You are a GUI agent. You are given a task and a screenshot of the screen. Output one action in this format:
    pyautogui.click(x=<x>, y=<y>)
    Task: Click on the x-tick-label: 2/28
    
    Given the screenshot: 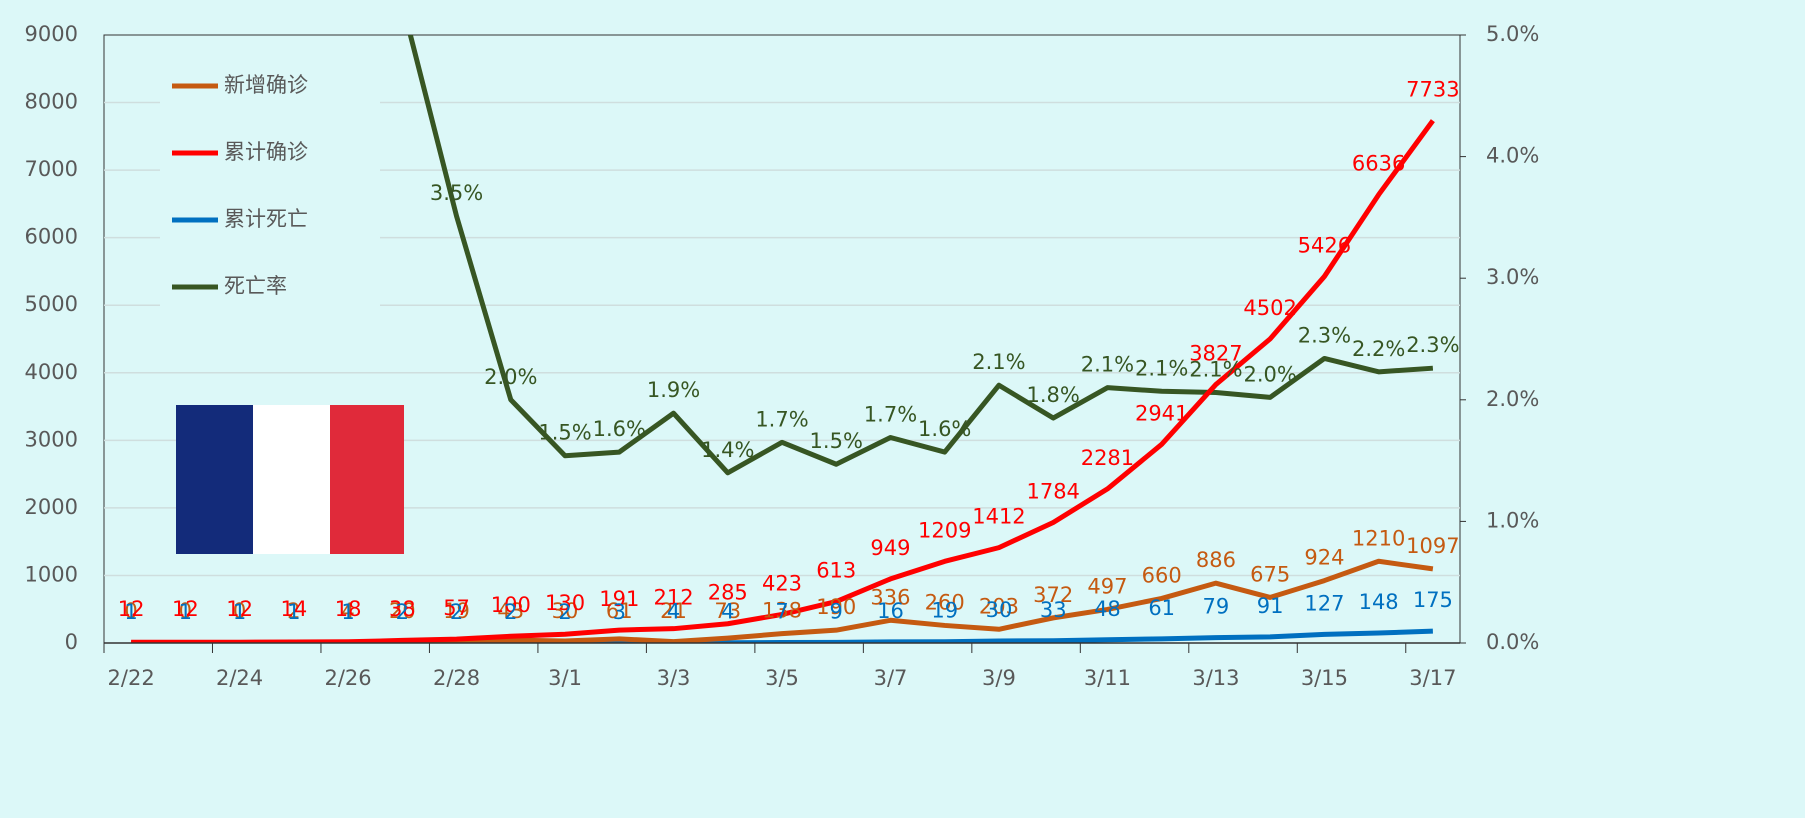 What is the action you would take?
    pyautogui.click(x=456, y=678)
    